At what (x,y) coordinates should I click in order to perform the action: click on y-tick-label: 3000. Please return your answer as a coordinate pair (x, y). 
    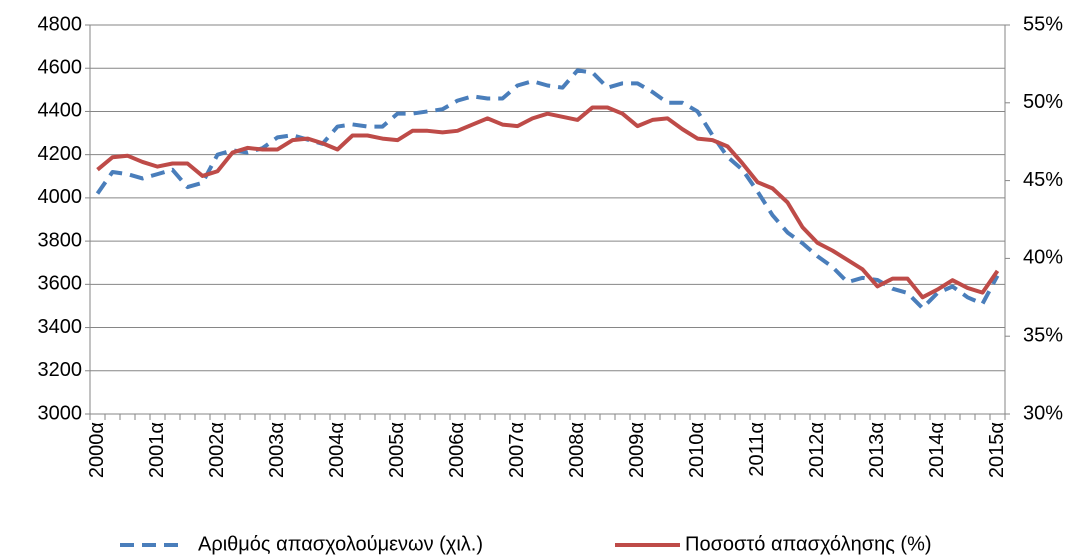
    Looking at the image, I should click on (60, 413).